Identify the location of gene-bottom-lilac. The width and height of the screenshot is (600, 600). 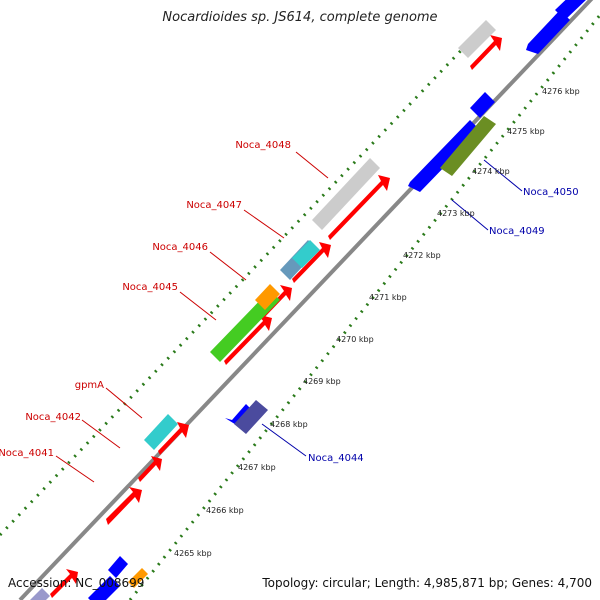
(40, 594).